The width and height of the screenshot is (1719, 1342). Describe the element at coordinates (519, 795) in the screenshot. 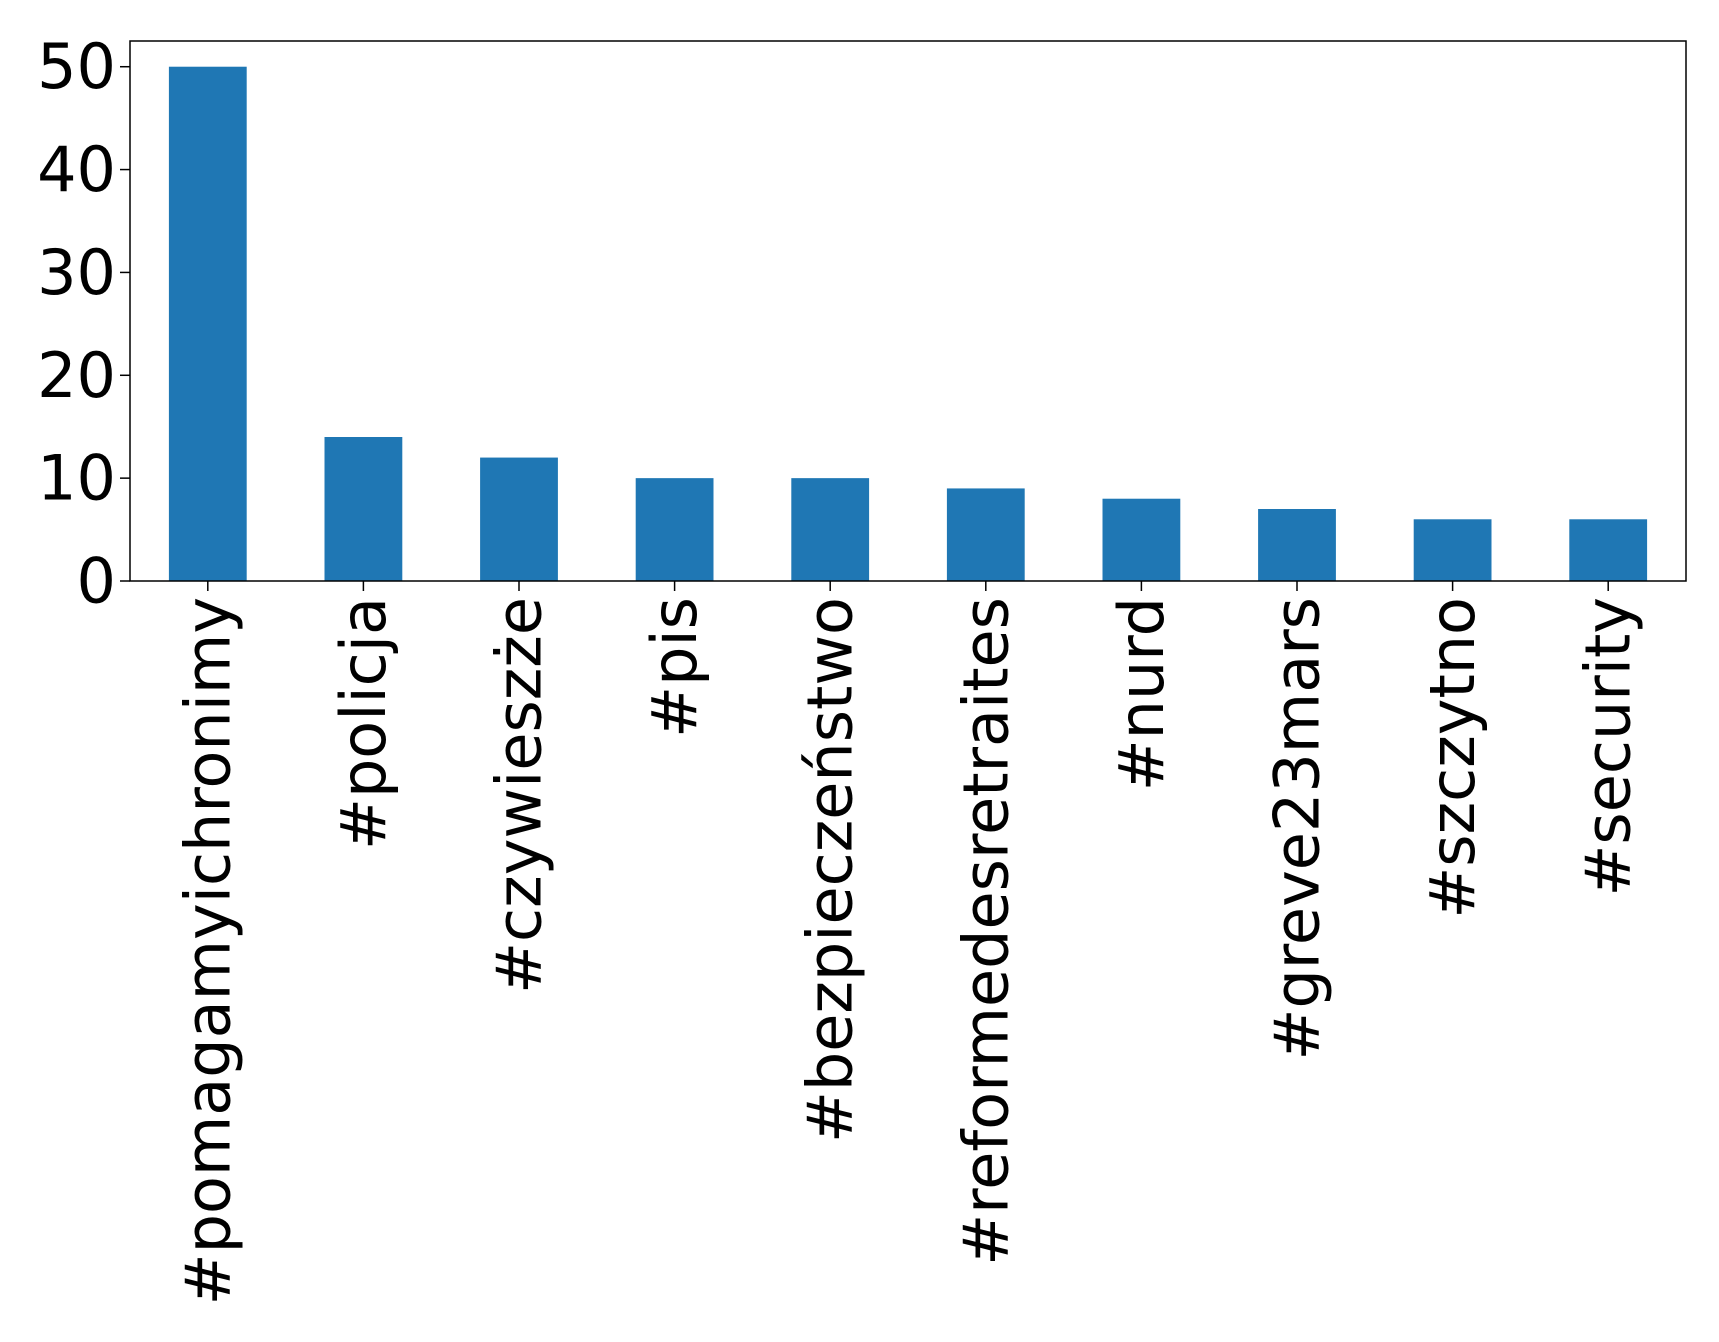

I see `x-category-label: #czywieszże` at that location.